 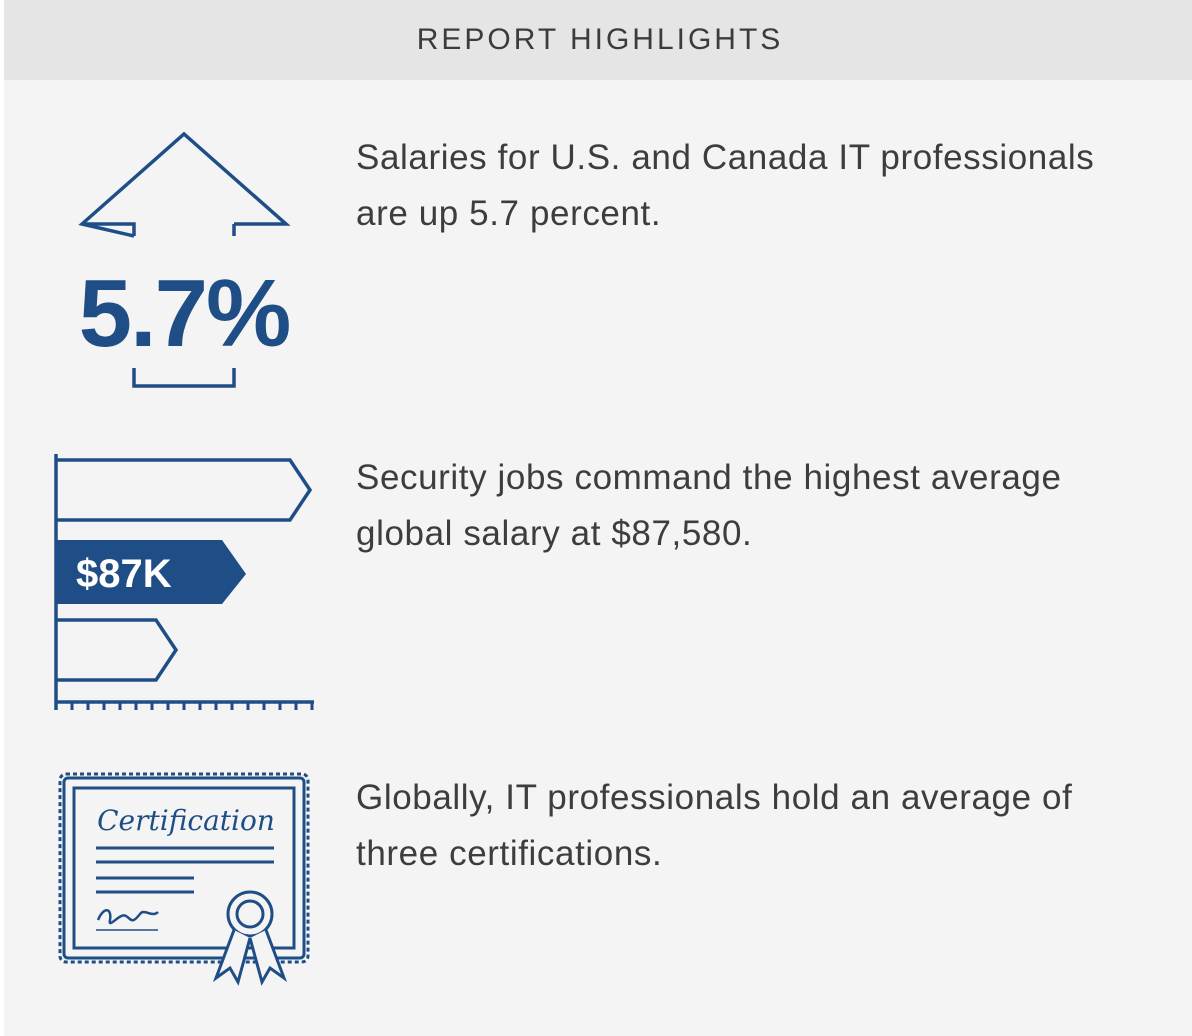 I want to click on salary-value-label: $87K, so click(x=124, y=574).